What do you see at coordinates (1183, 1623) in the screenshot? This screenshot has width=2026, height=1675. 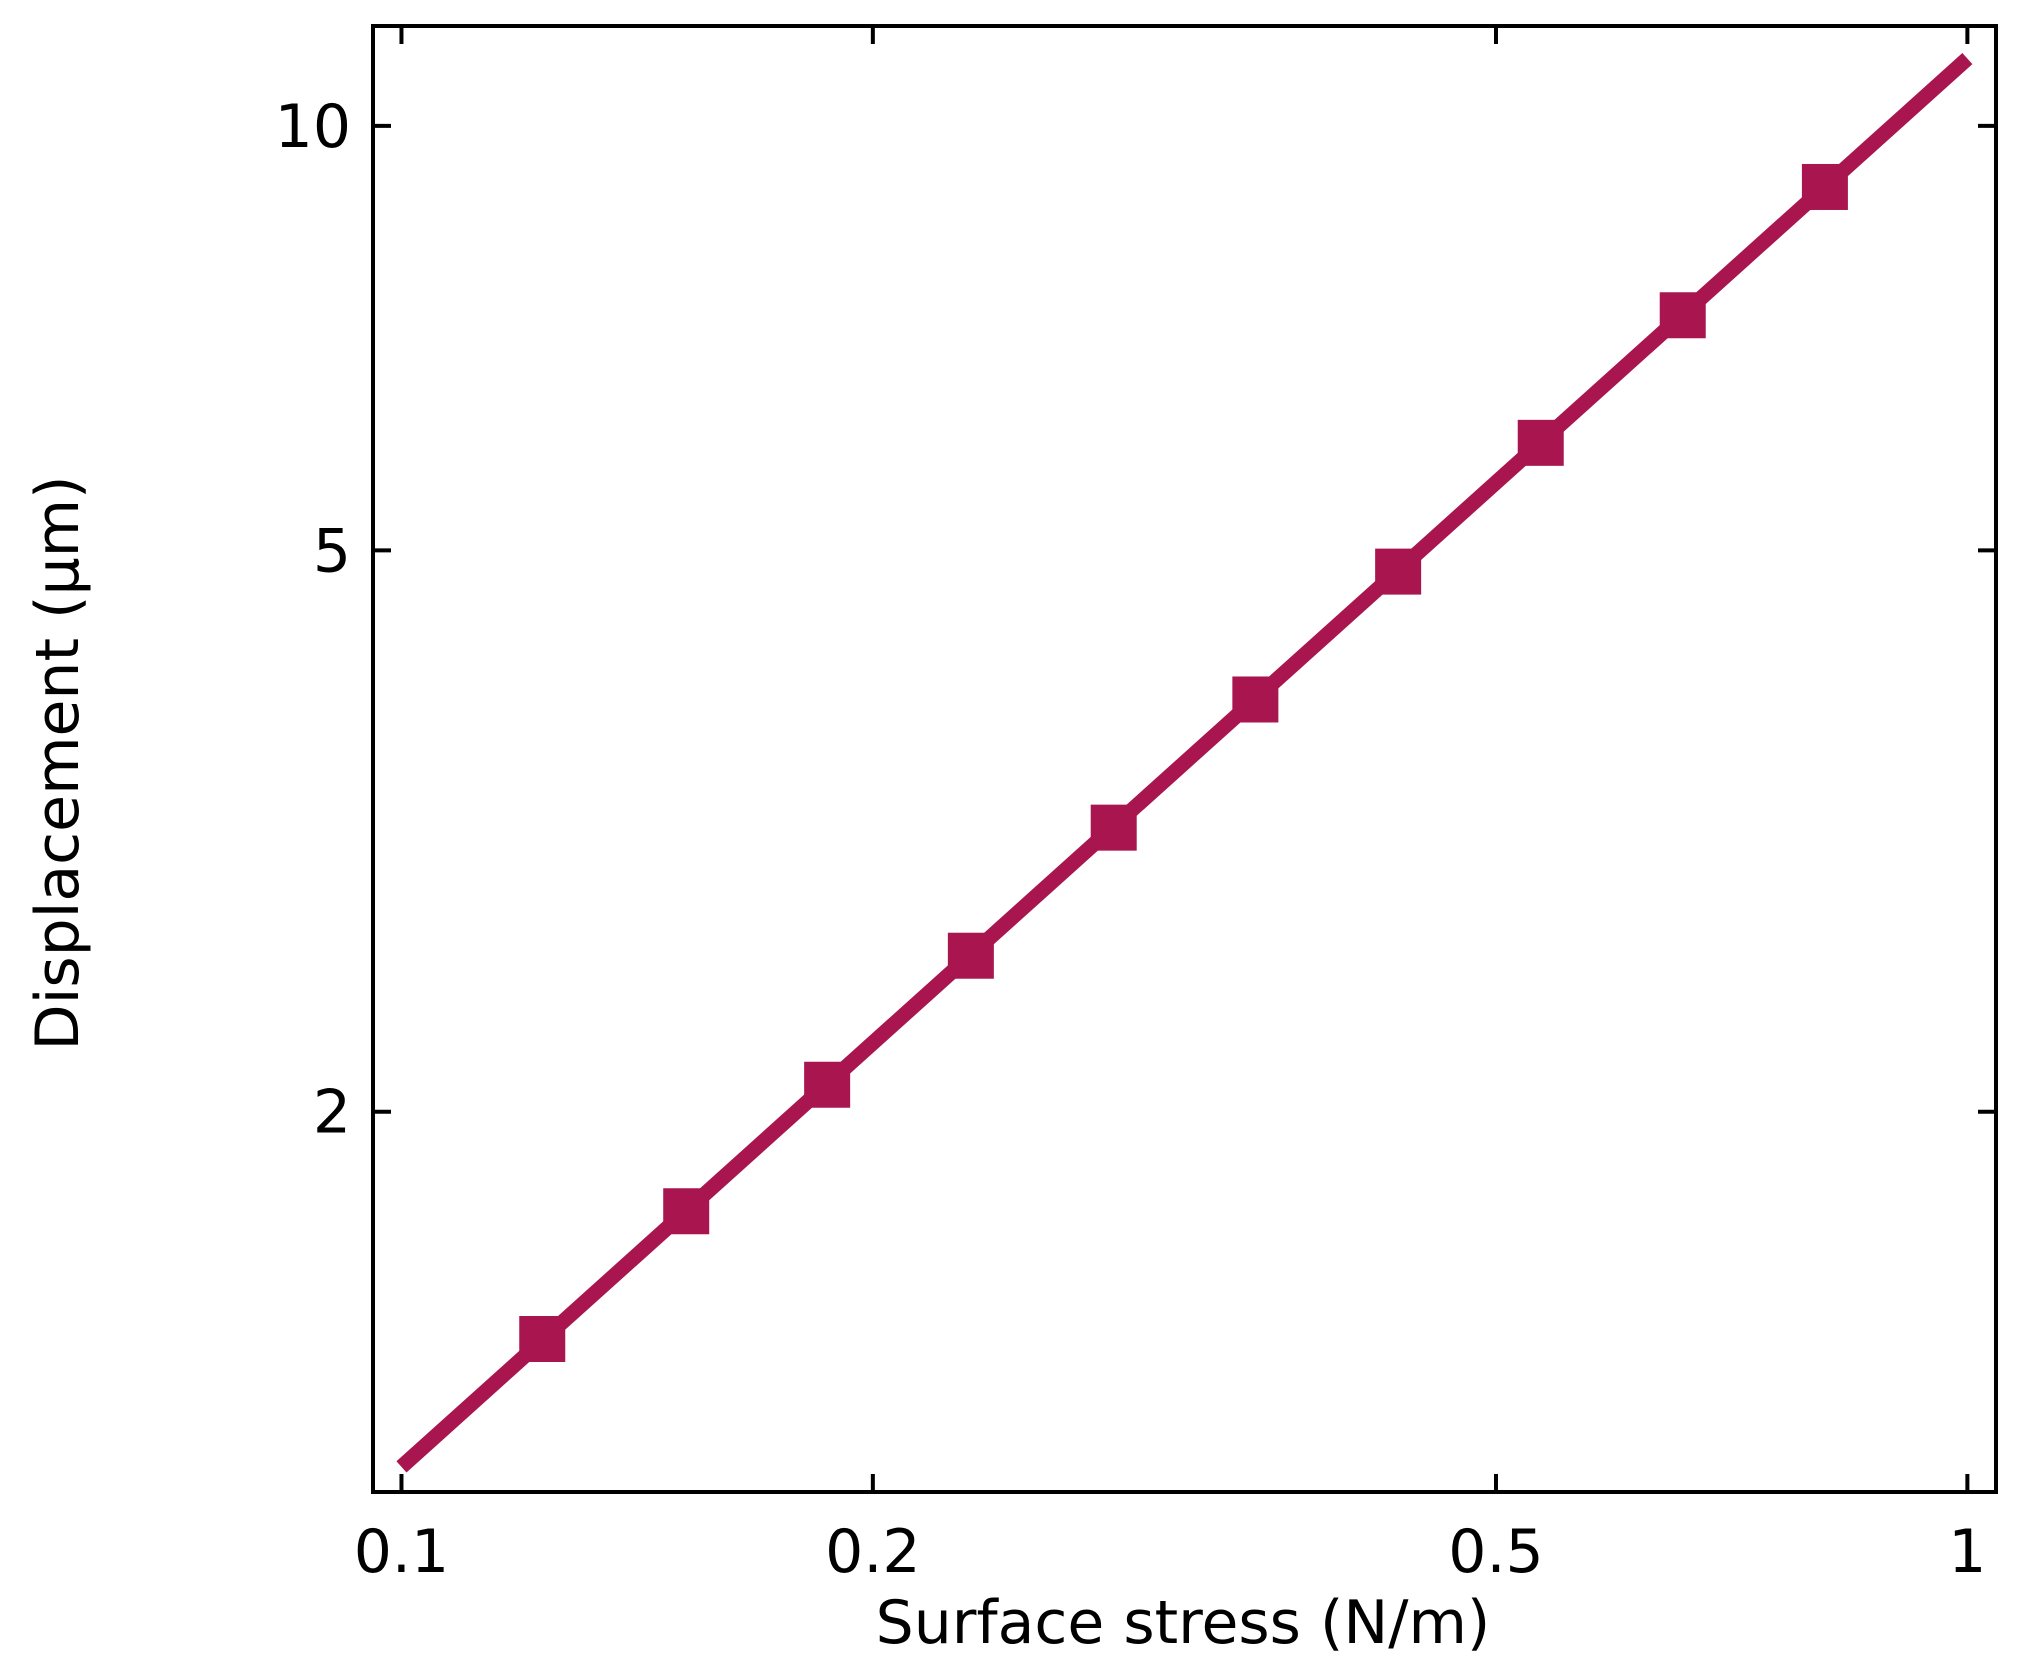 I see `x-axis-label: Surface stress (N/m)` at bounding box center [1183, 1623].